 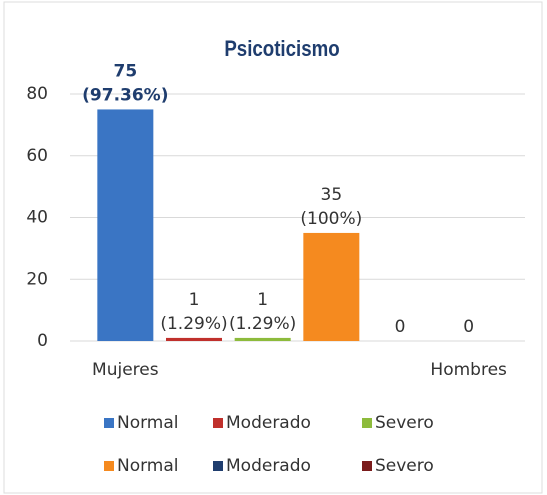 I want to click on y-tick-label: 80, so click(x=37, y=94).